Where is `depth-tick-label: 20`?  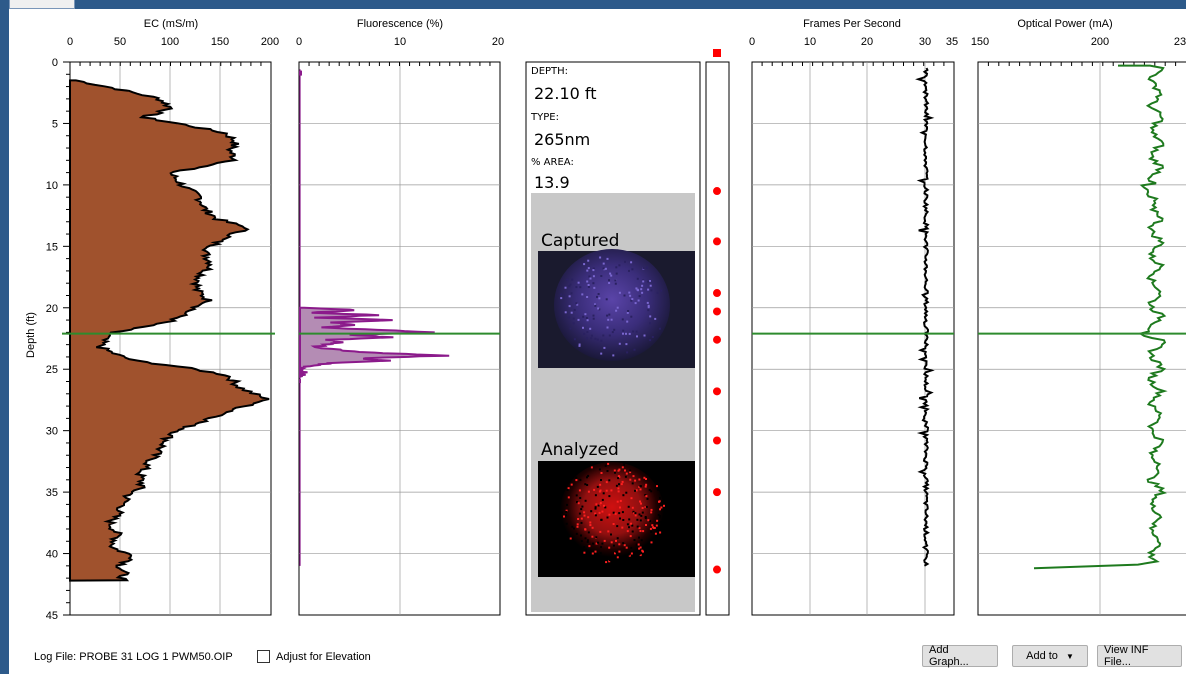 depth-tick-label: 20 is located at coordinates (52, 309).